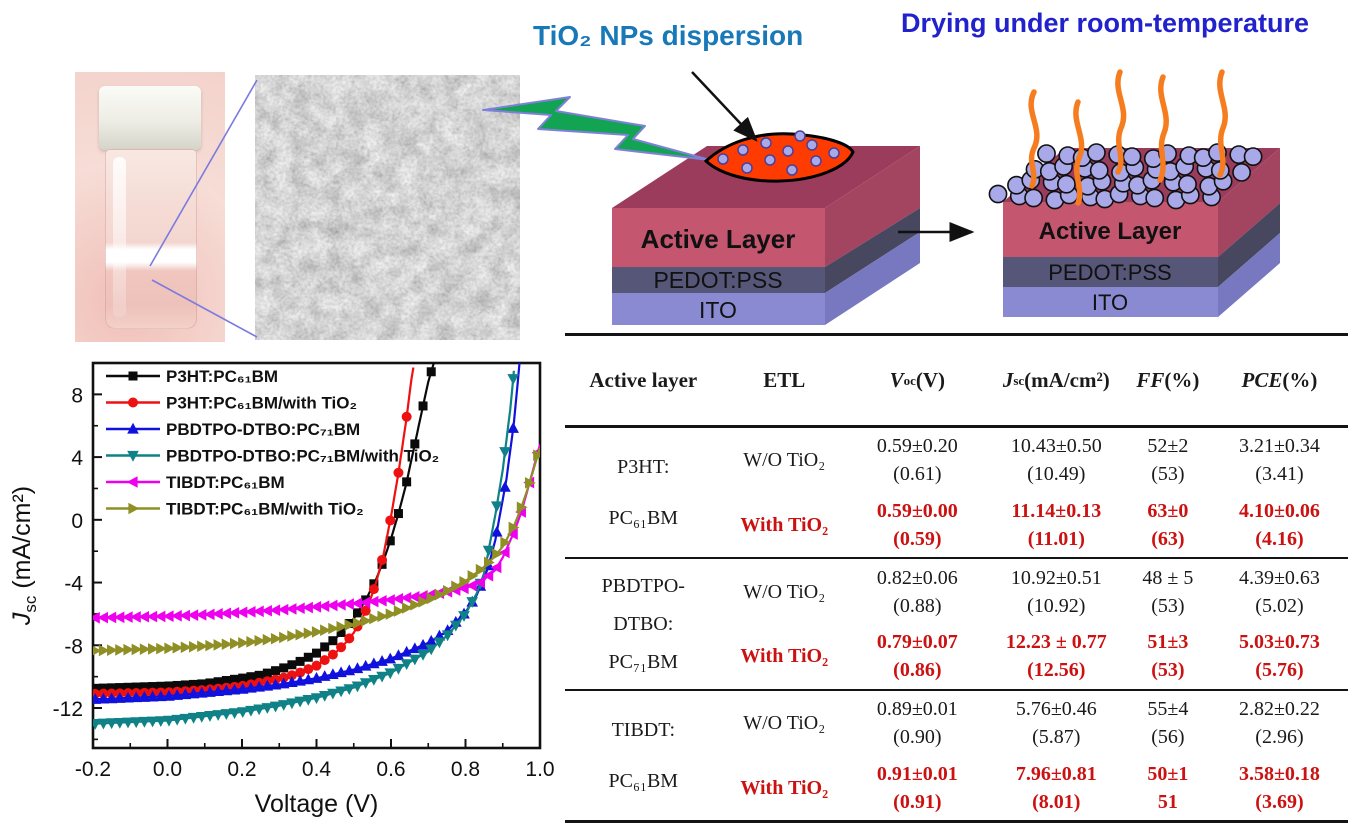 The width and height of the screenshot is (1348, 830). Describe the element at coordinates (1279, 525) in the screenshot. I see `value-cell: 4.10±0.06 (4.16)` at that location.